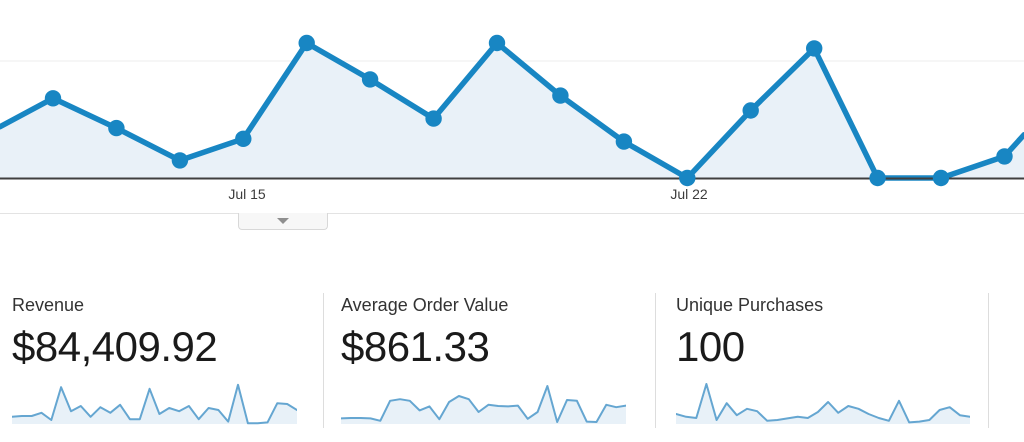  I want to click on empty-space, so click(1006, 362).